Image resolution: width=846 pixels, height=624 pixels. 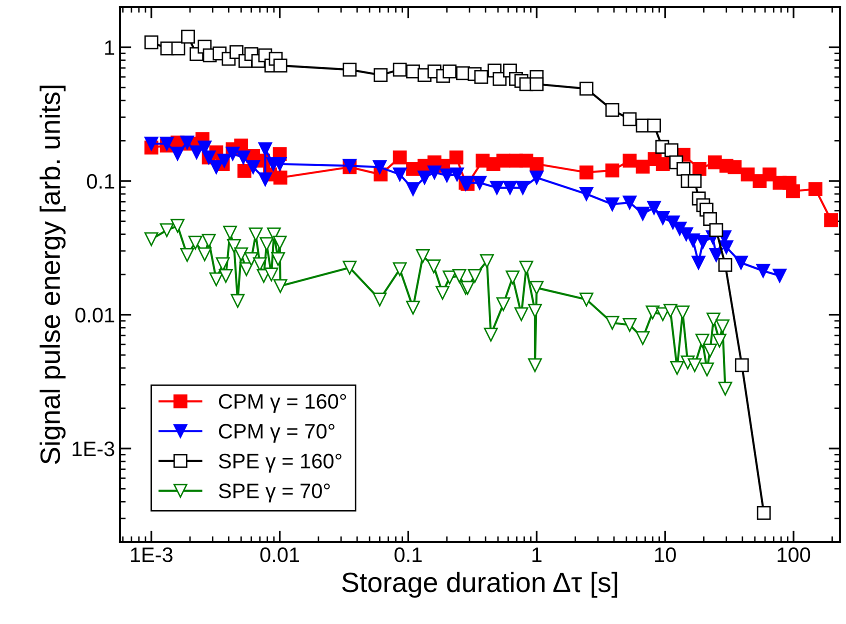 I want to click on legend-label: SPE γ = 70°, so click(x=274, y=493).